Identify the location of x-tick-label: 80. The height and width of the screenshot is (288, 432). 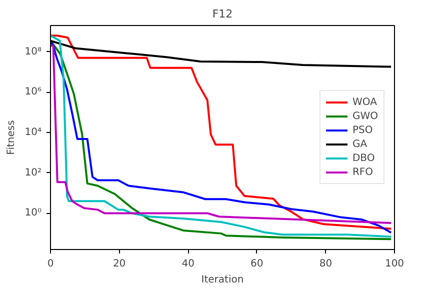
(325, 264).